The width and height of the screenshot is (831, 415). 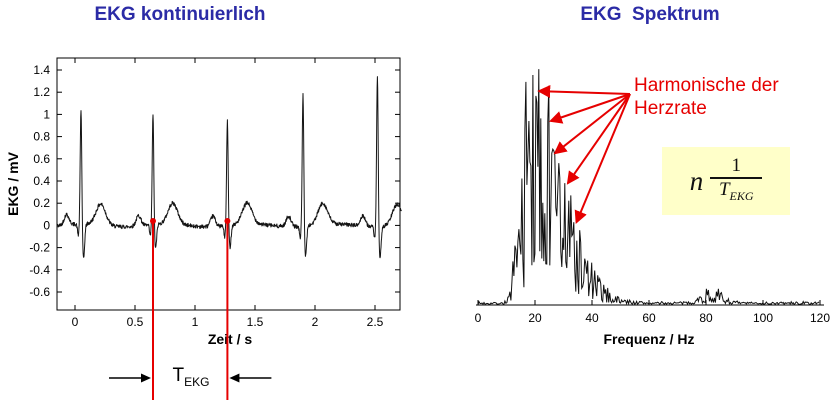 I want to click on y-tick-label: 1.2, so click(x=41, y=92).